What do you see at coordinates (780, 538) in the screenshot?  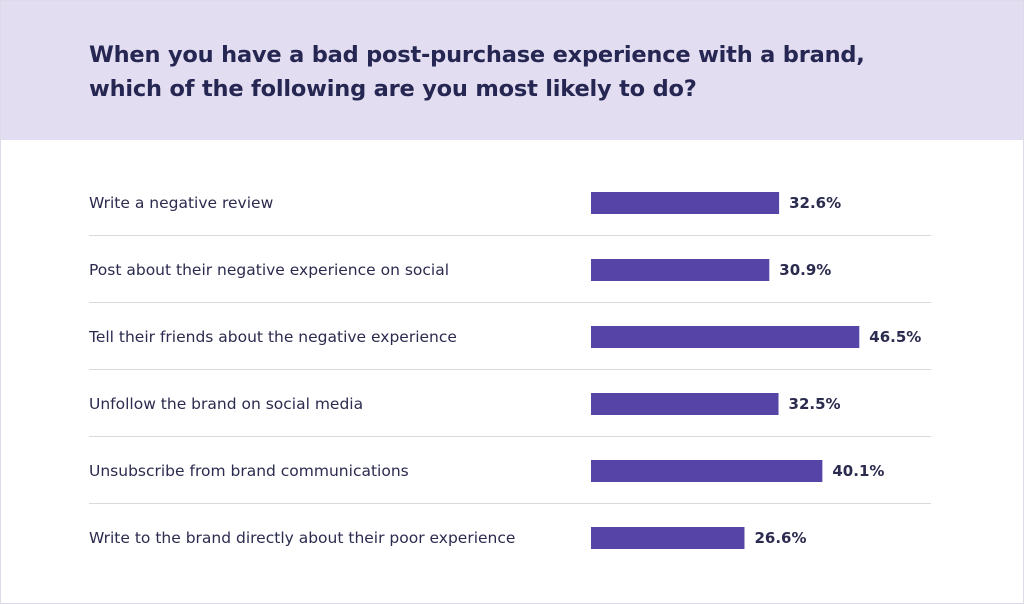 I see `value-label: 26.6%` at bounding box center [780, 538].